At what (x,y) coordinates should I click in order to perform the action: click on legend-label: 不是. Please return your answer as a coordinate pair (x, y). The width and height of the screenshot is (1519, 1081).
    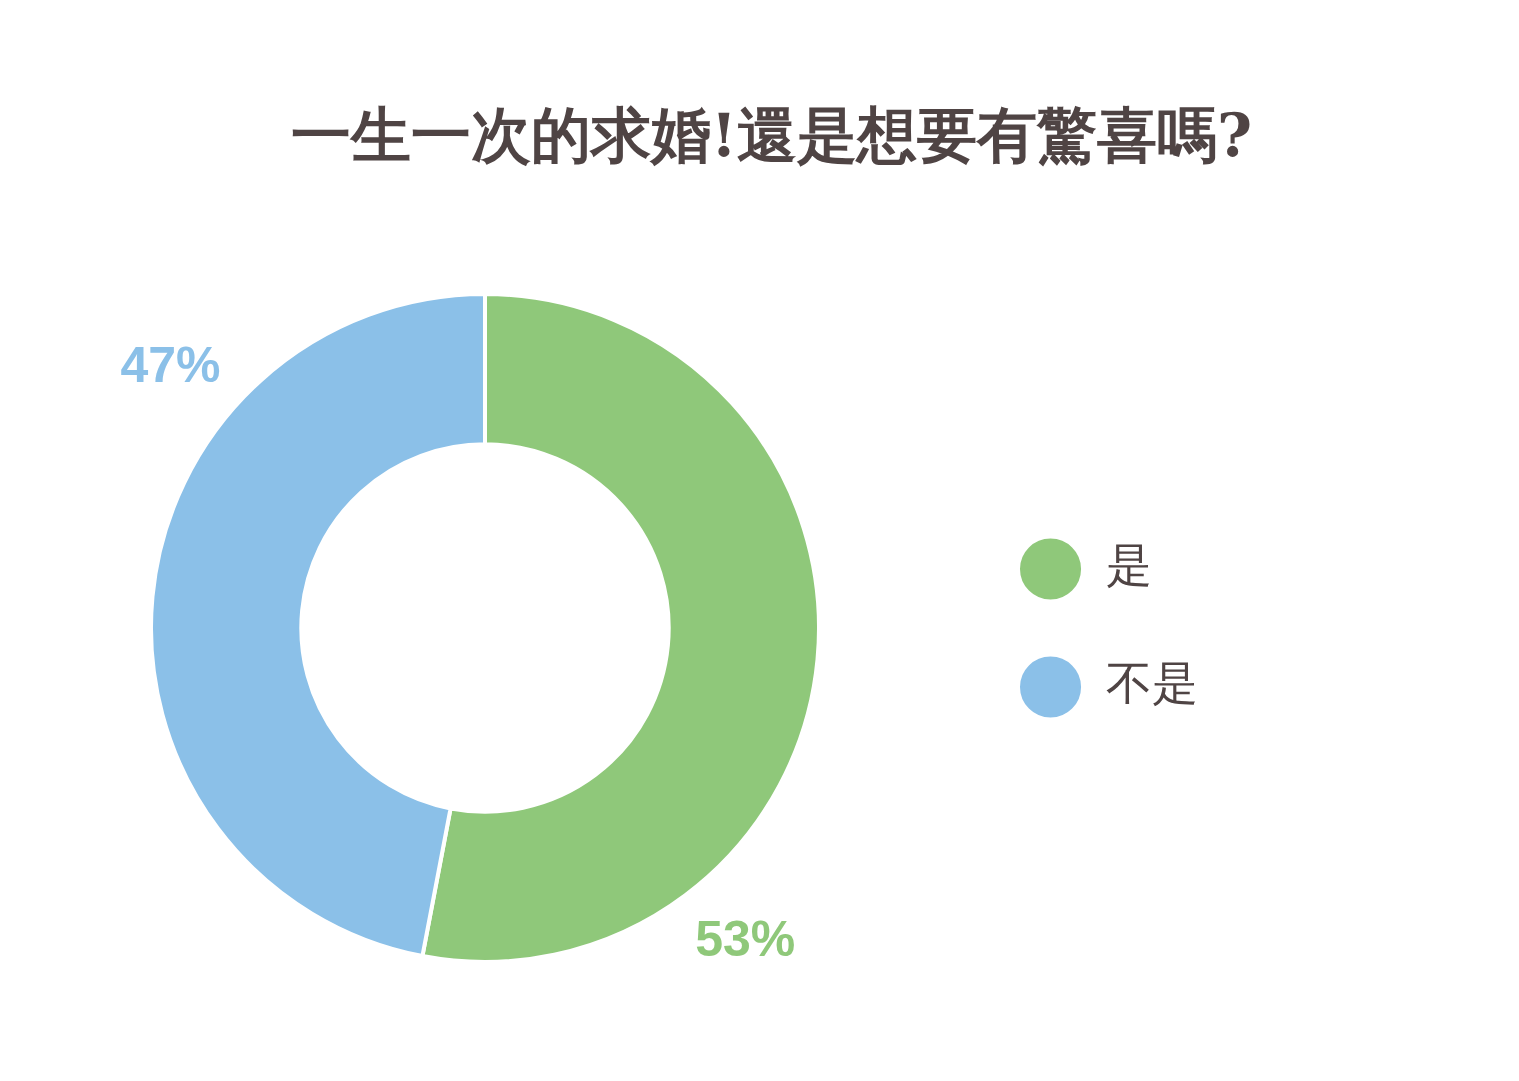
    Looking at the image, I should click on (1152, 682).